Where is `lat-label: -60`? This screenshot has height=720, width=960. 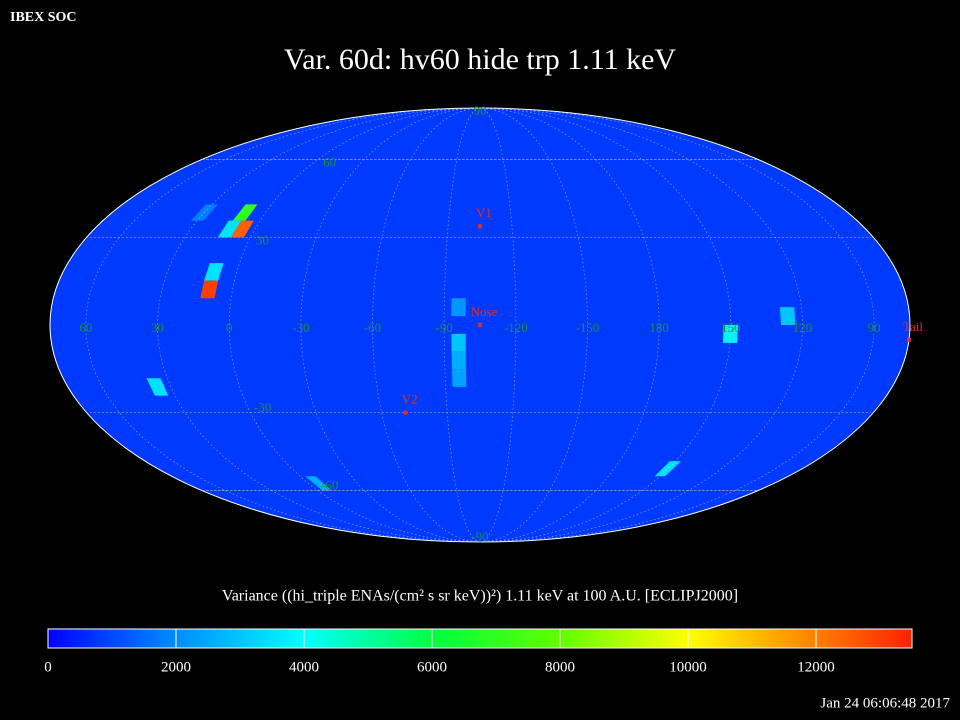 lat-label: -60 is located at coordinates (329, 484).